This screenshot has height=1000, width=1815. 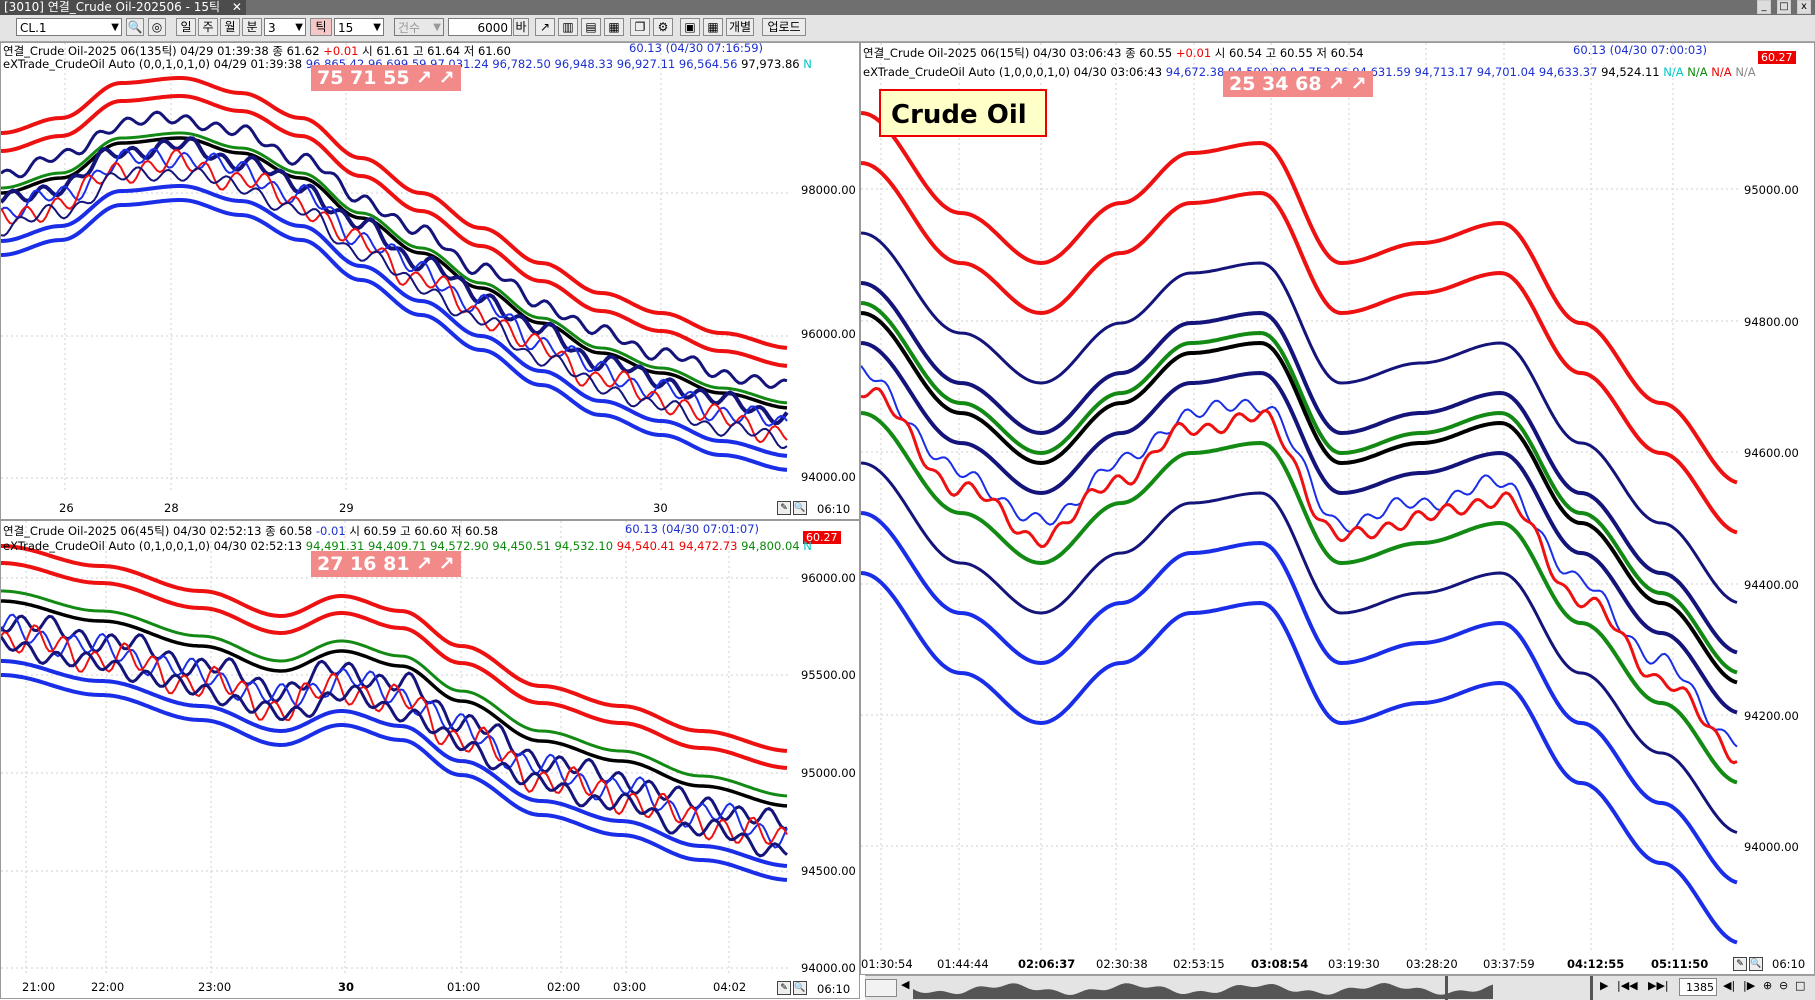 I want to click on y-tick: 95500.00, so click(x=828, y=675).